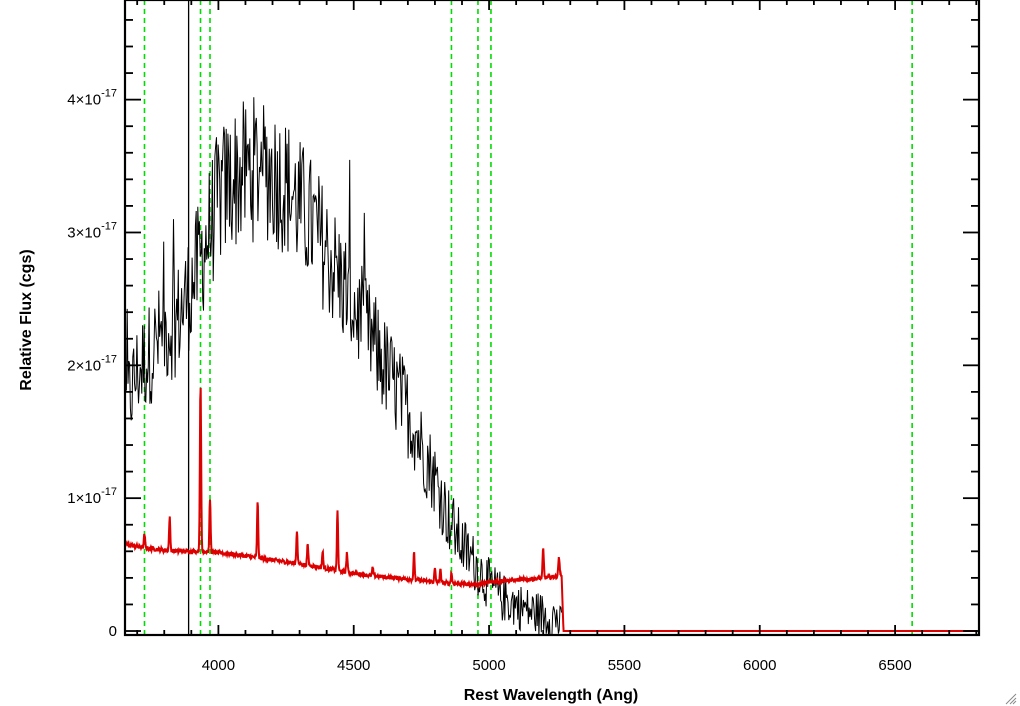  Describe the element at coordinates (488, 665) in the screenshot. I see `x-tick-label: 5000` at that location.